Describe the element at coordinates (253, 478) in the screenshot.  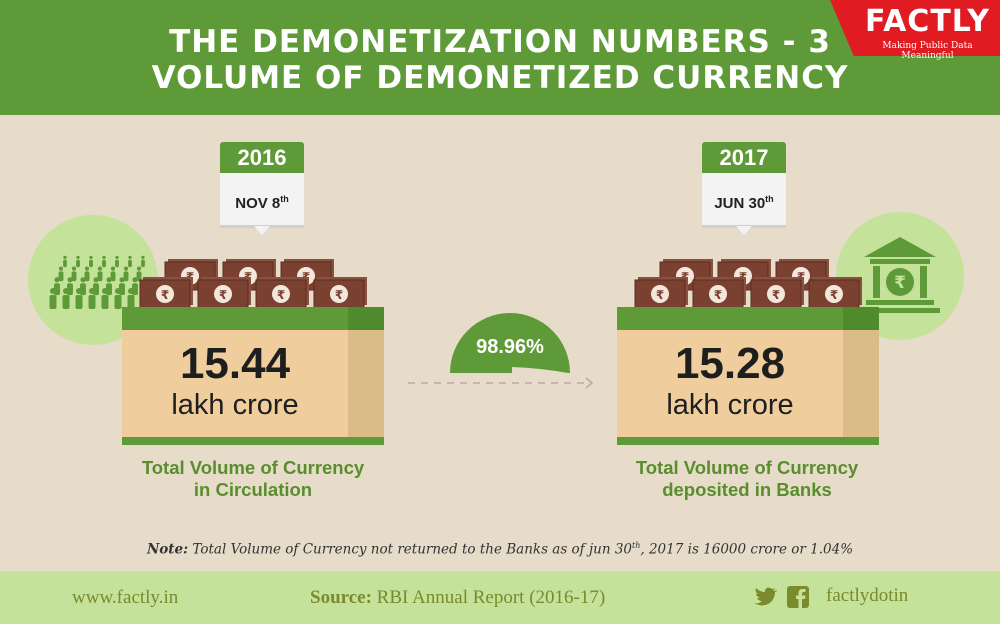
I see `circulation-caption: Total Volume of Currency in Circulation` at that location.